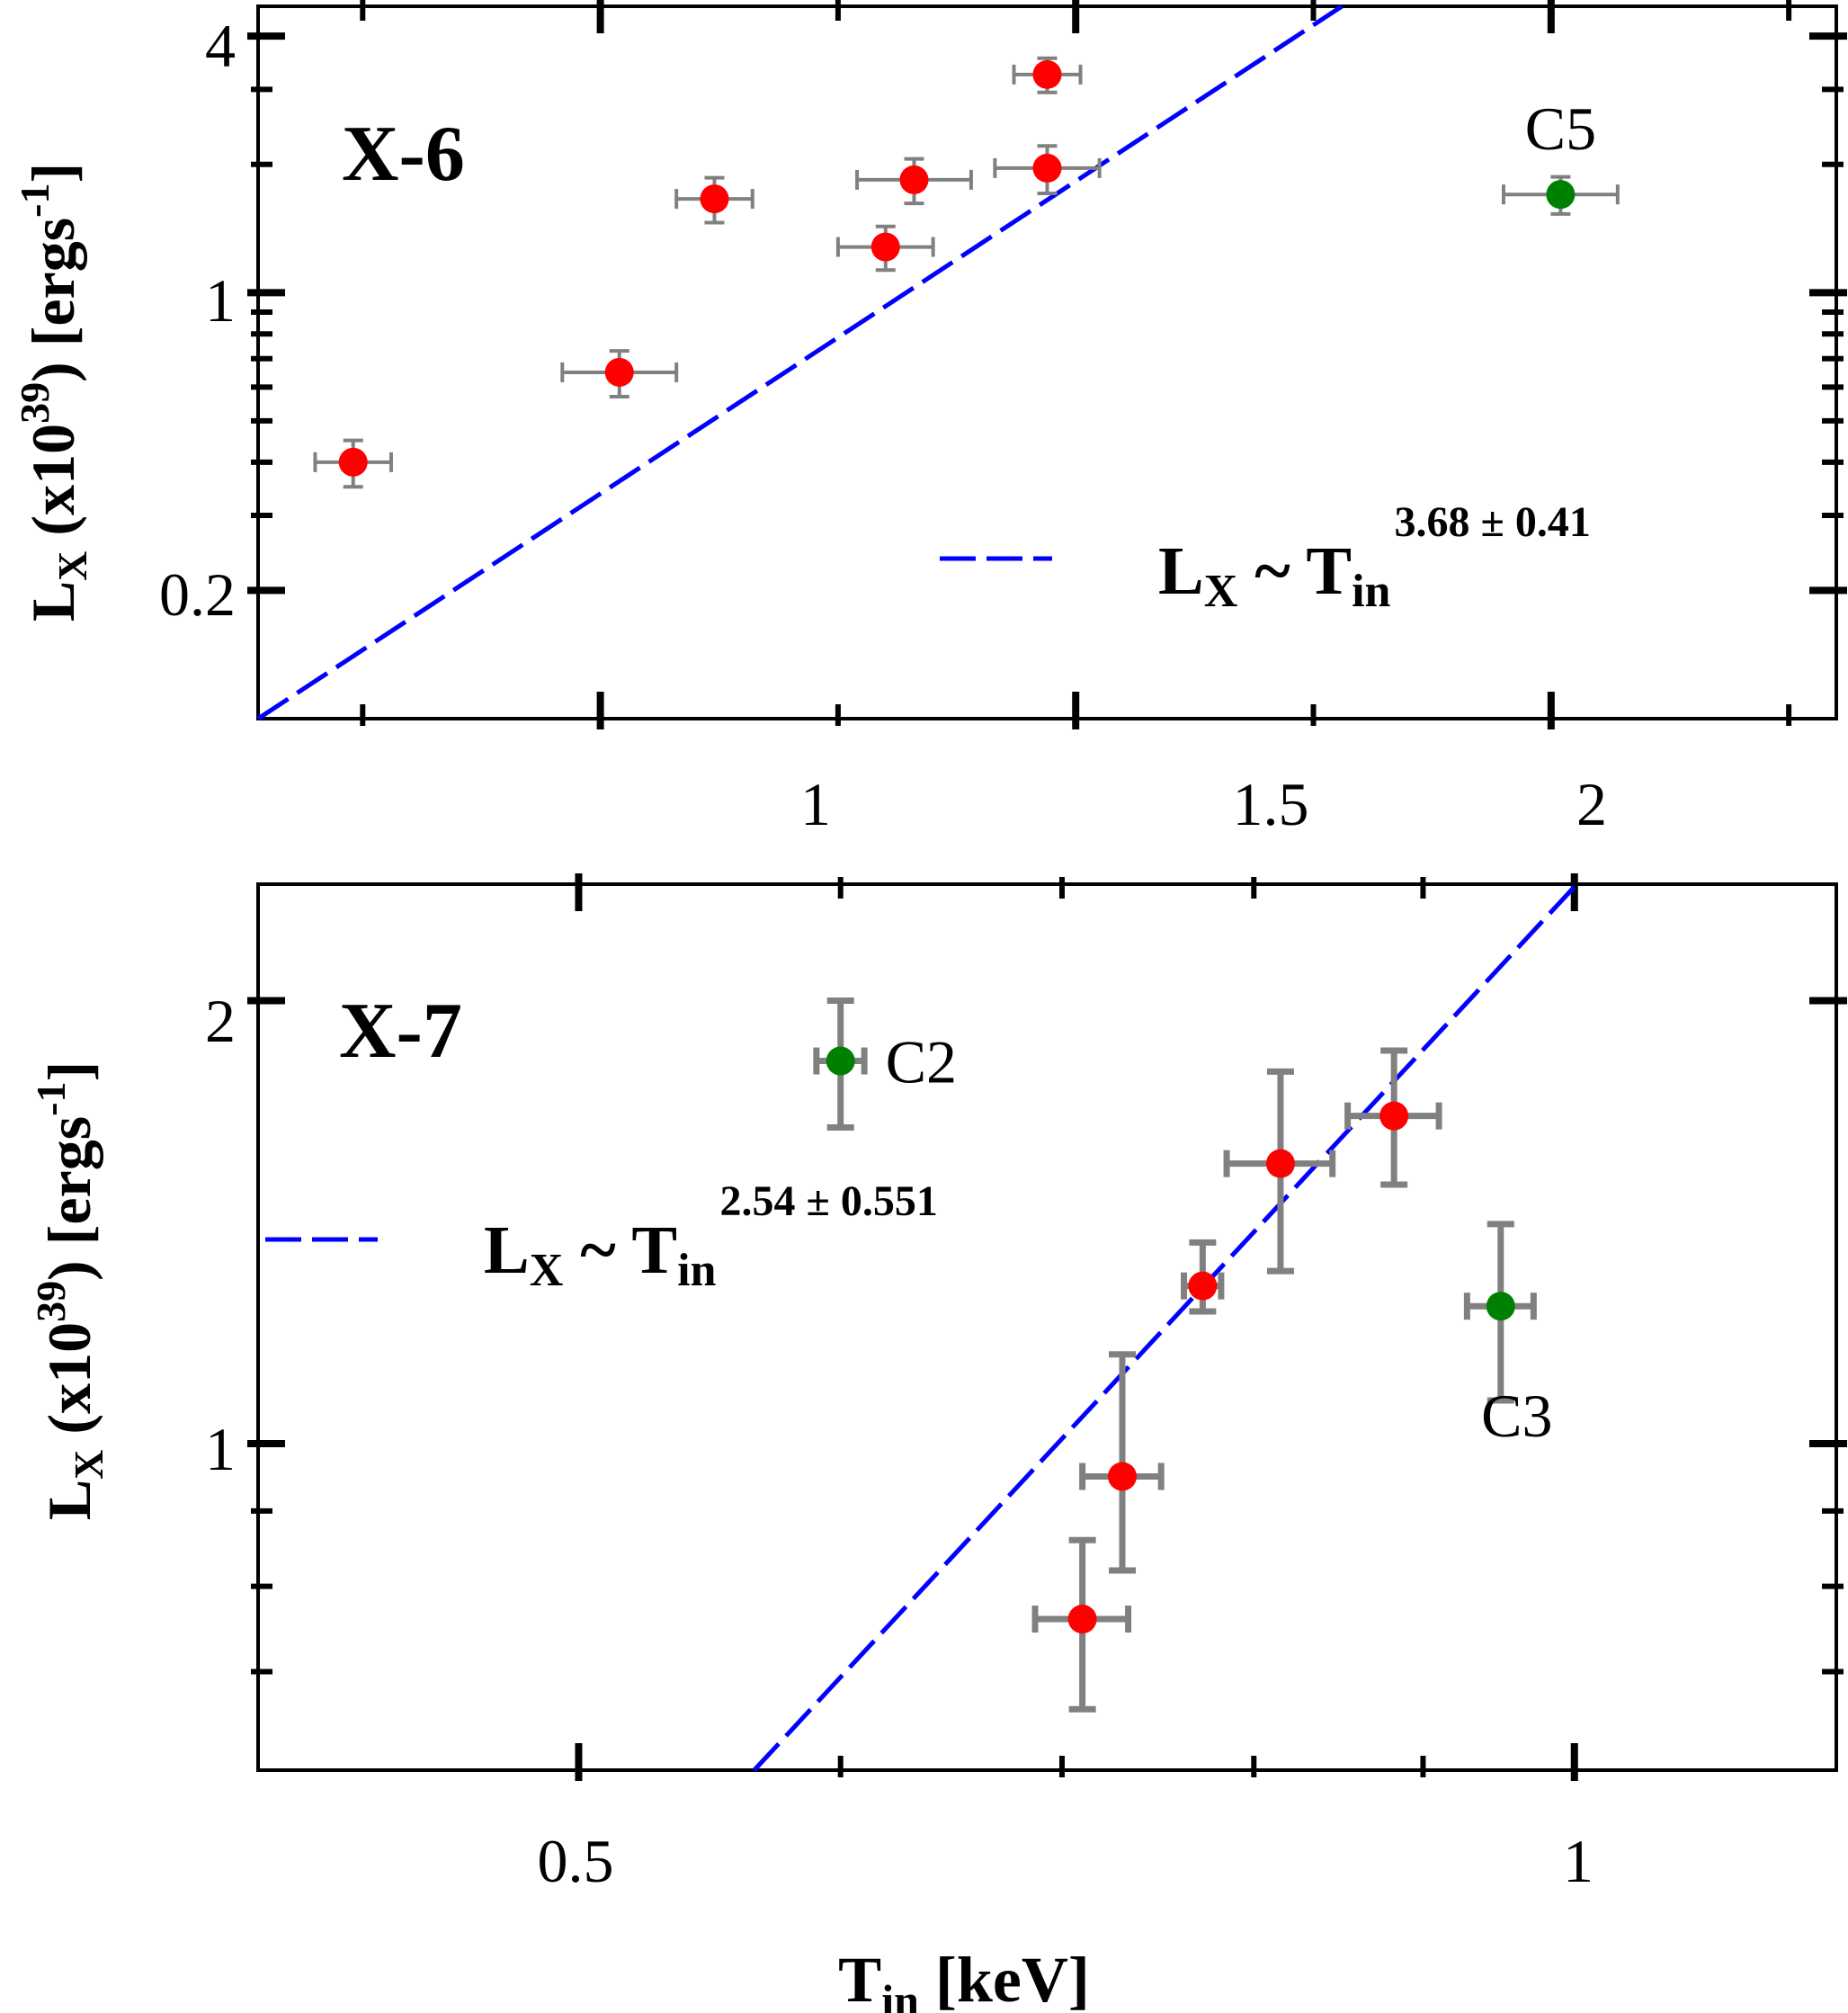 The height and width of the screenshot is (2013, 1848). What do you see at coordinates (401, 1031) in the screenshot?
I see `panel-label: X-7` at bounding box center [401, 1031].